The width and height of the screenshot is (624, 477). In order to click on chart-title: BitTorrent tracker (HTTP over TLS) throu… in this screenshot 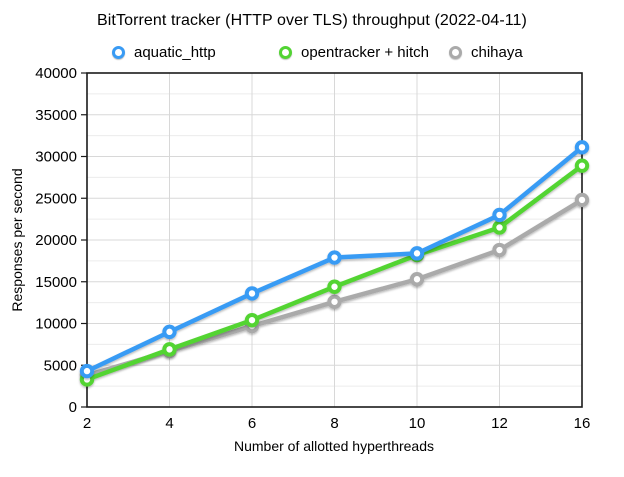, I will do `click(312, 20)`.